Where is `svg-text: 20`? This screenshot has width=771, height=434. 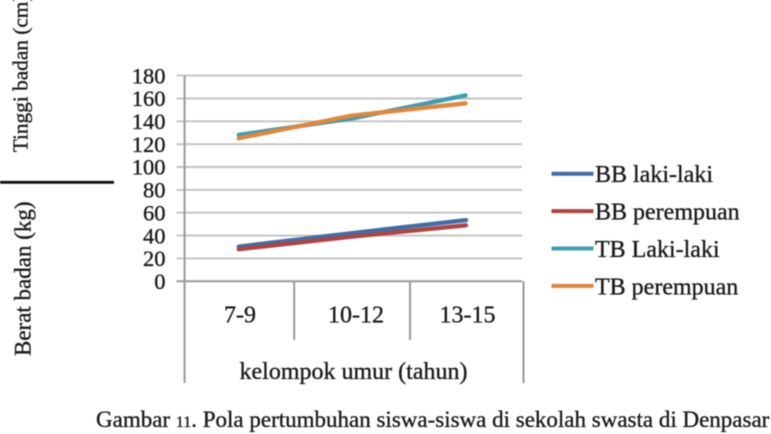 svg-text: 20 is located at coordinates (154, 258).